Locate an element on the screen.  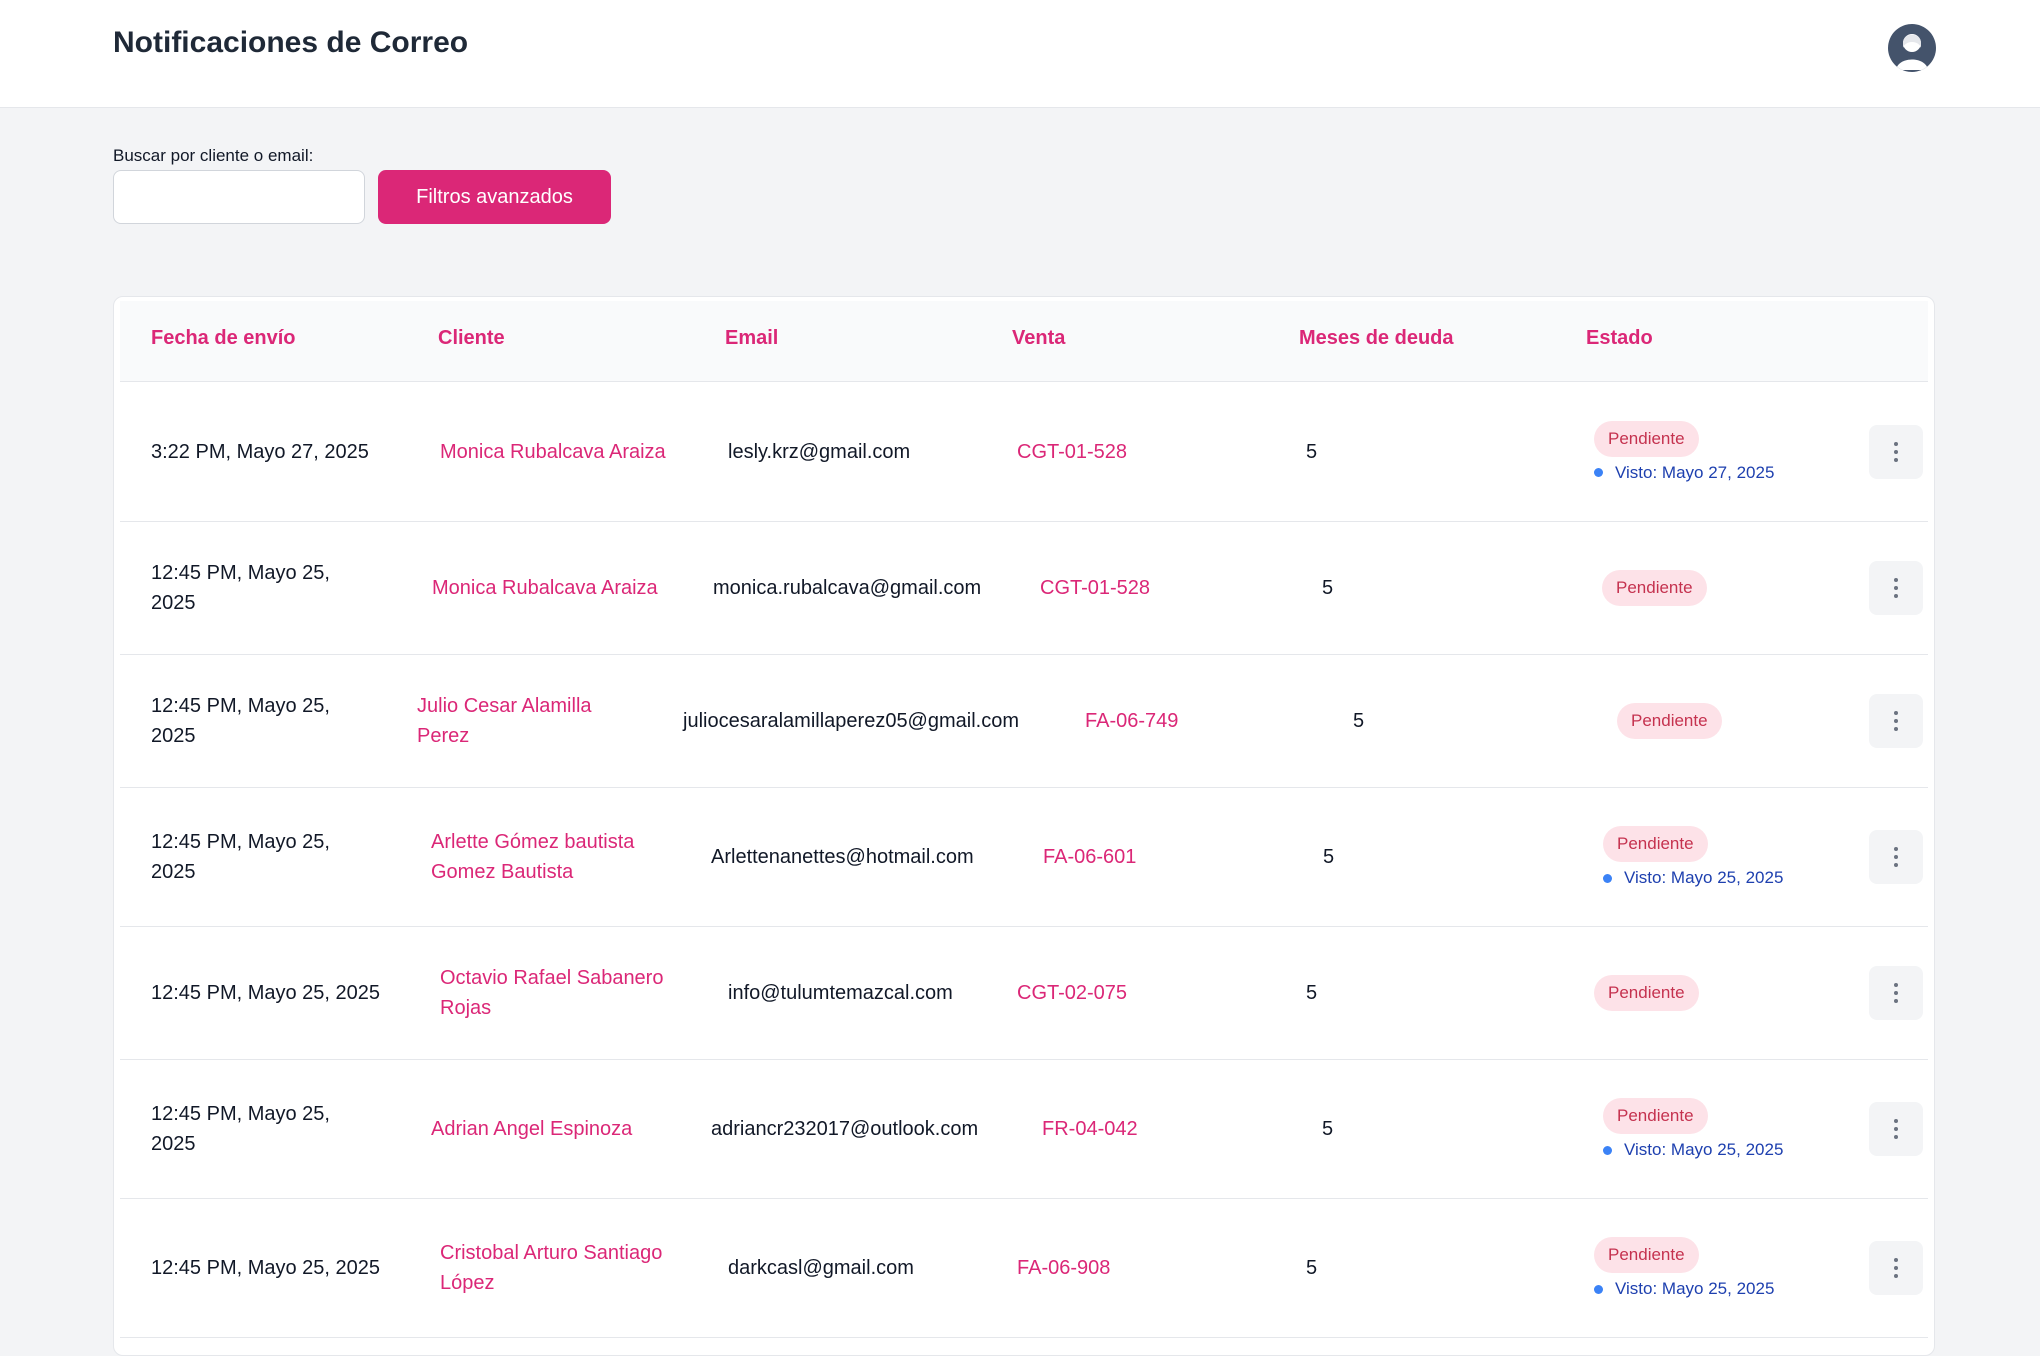
seen-indicator: Visto: Mayo 27, 2025 is located at coordinates (1684, 473).